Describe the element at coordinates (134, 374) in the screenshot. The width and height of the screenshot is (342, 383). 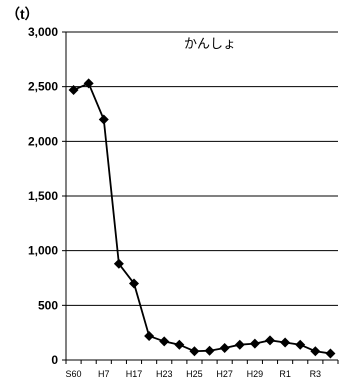
I see `x-tick-label: H17` at that location.